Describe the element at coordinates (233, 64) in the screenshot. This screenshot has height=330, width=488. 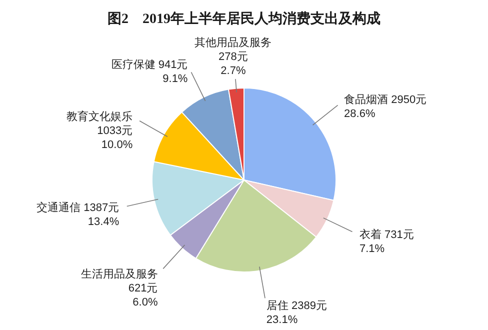
I see `data-label: 278元 2.7%` at that location.